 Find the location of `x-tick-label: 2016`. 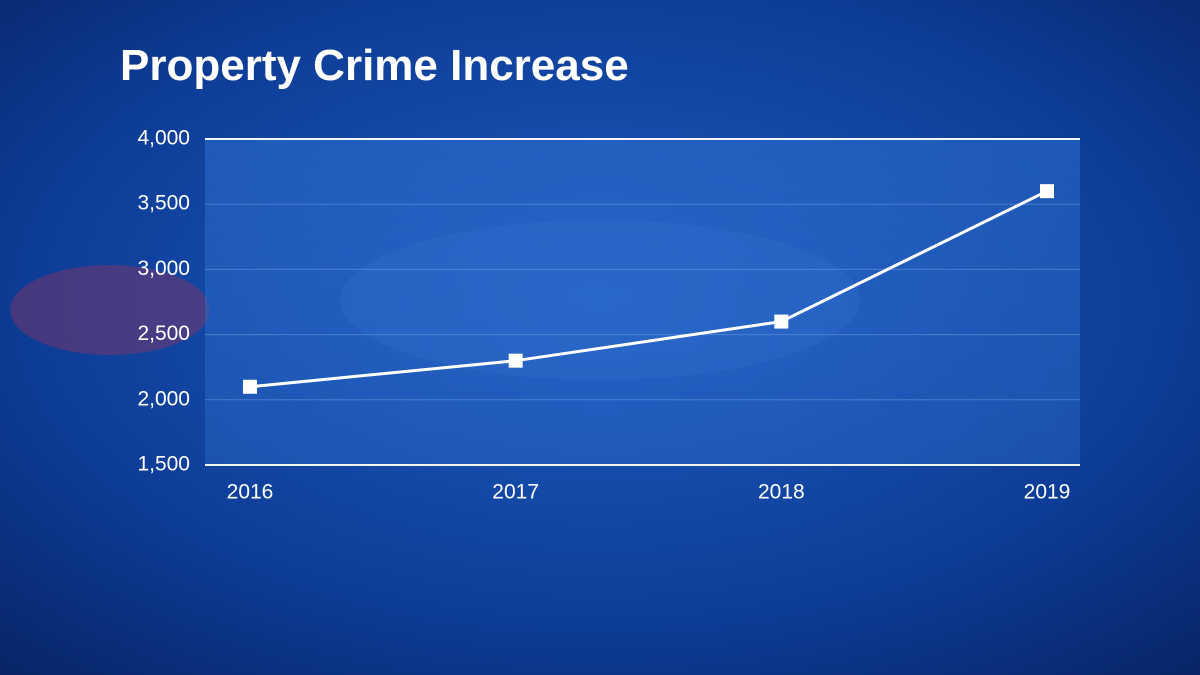

x-tick-label: 2016 is located at coordinates (250, 492).